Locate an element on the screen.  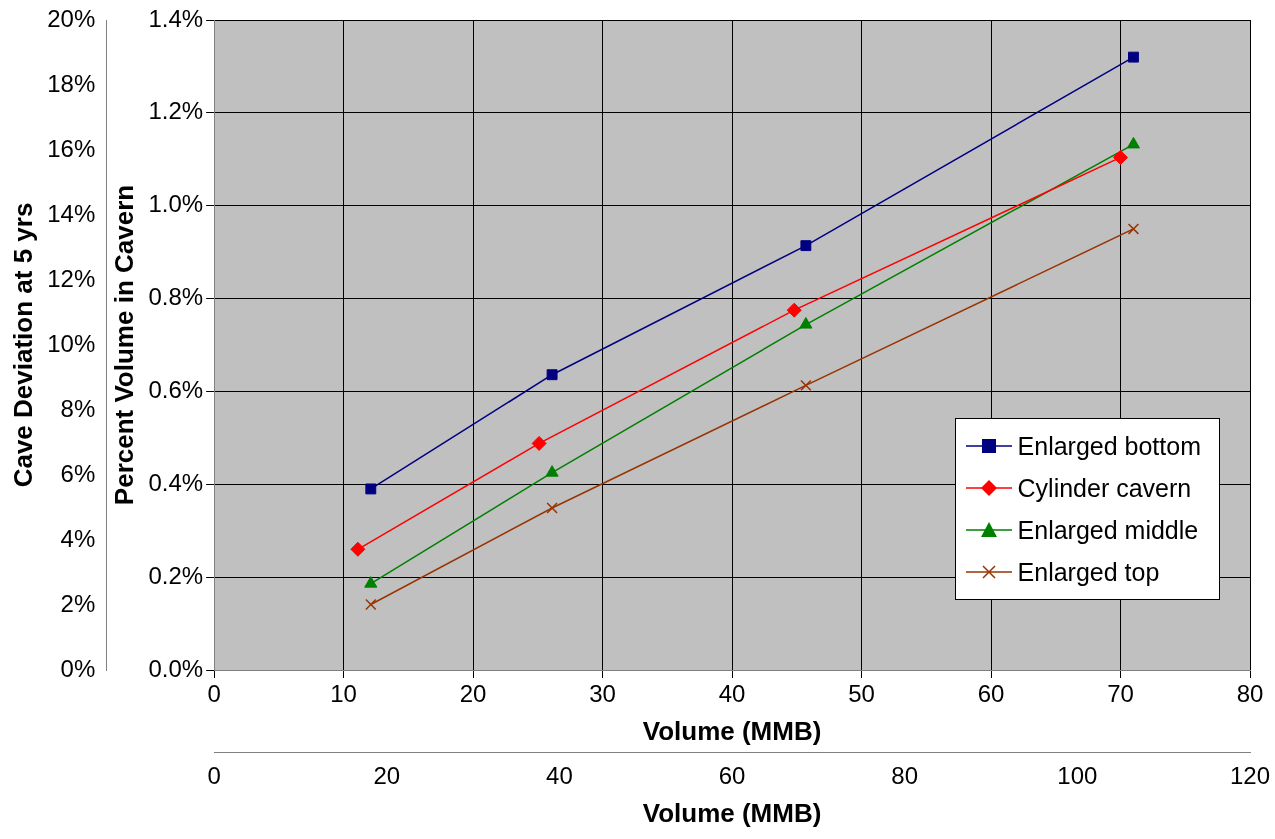
x-tick-label: 10 is located at coordinates (343, 694).